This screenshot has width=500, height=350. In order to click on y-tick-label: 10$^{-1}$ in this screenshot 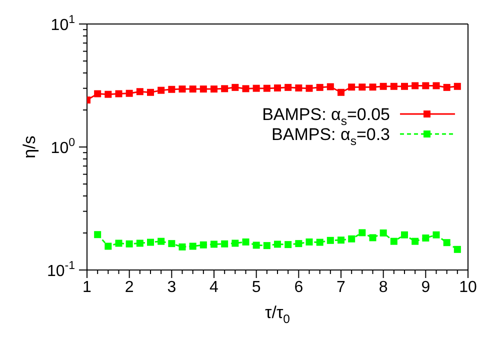, I will do `click(60, 270)`.